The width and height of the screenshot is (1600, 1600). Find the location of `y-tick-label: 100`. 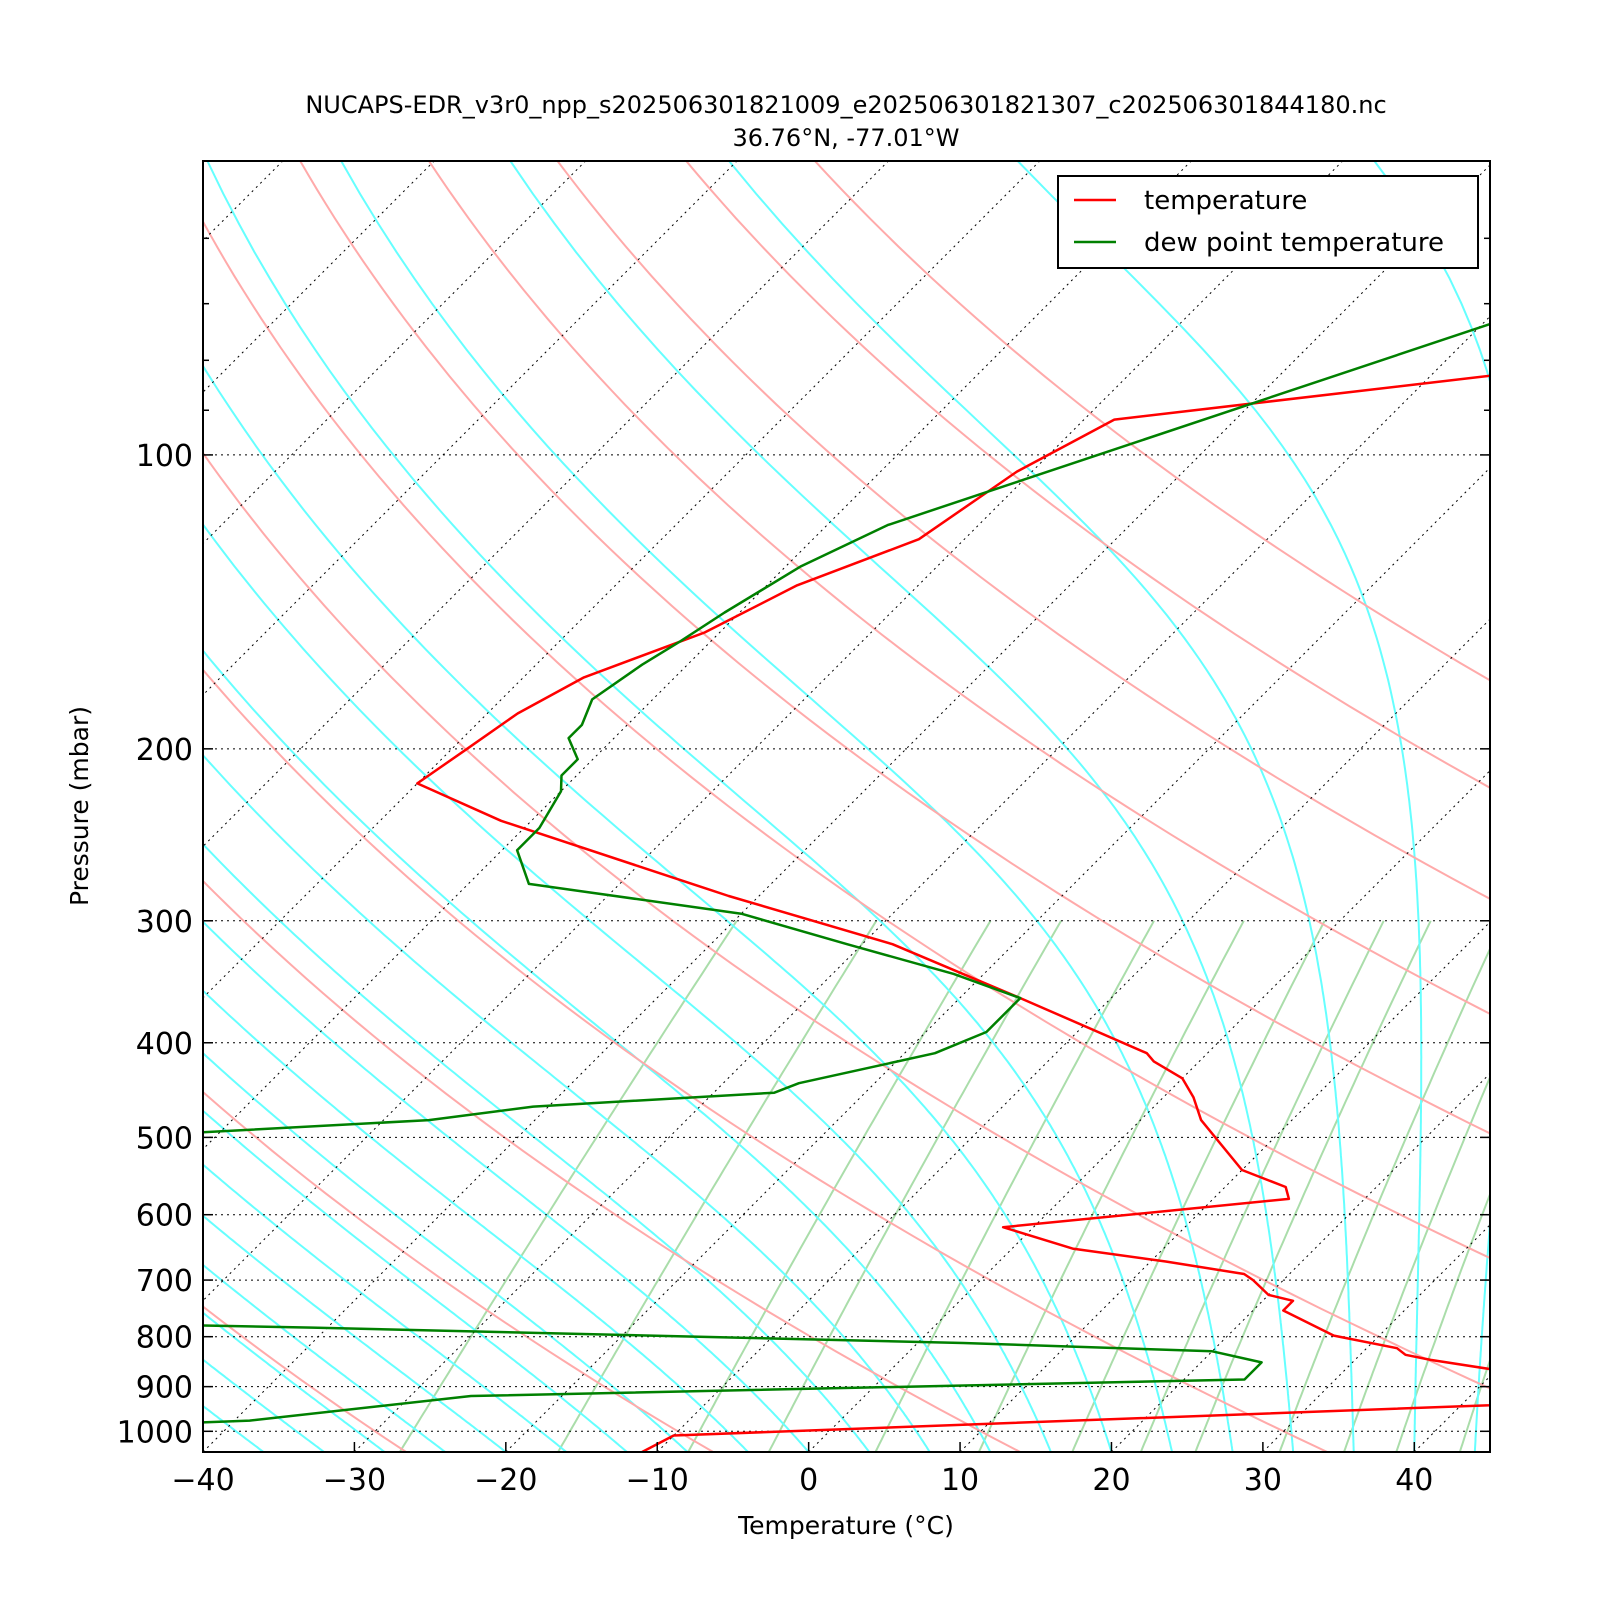

y-tick-label: 100 is located at coordinates (164, 456).